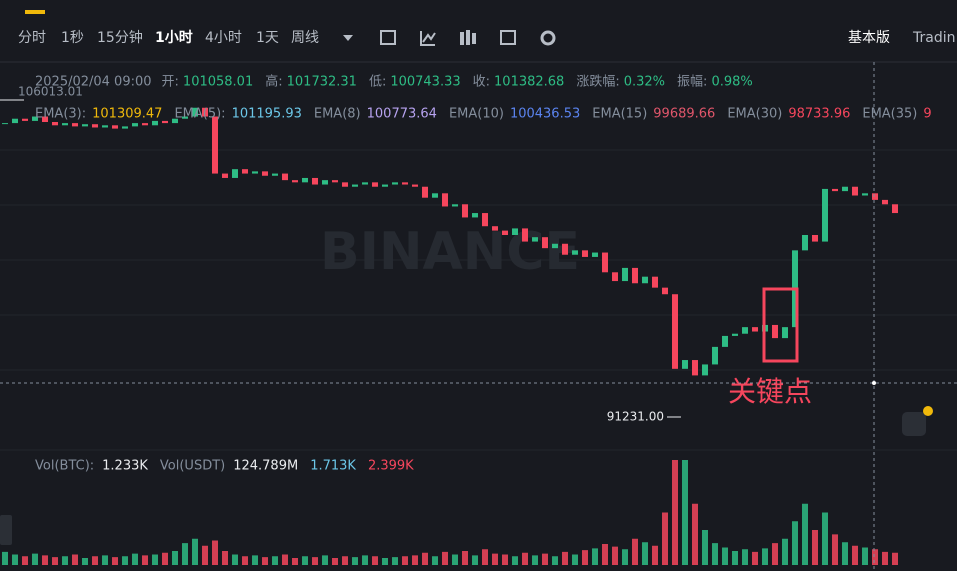 The image size is (957, 571). I want to click on interval: 1秒, so click(72, 38).